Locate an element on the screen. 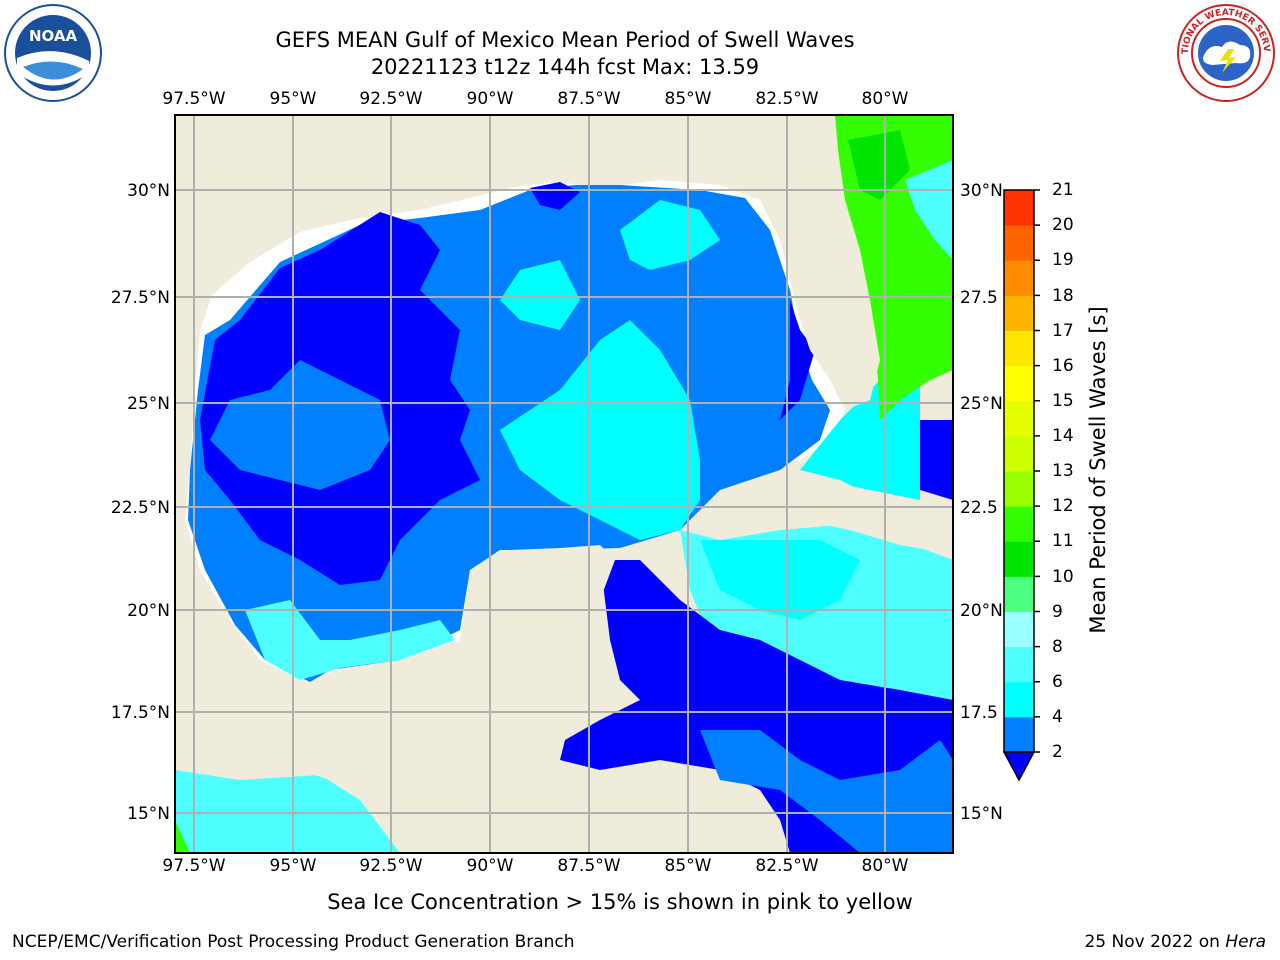 This screenshot has width=1280, height=960. lon-label-top: 85°W is located at coordinates (688, 99).